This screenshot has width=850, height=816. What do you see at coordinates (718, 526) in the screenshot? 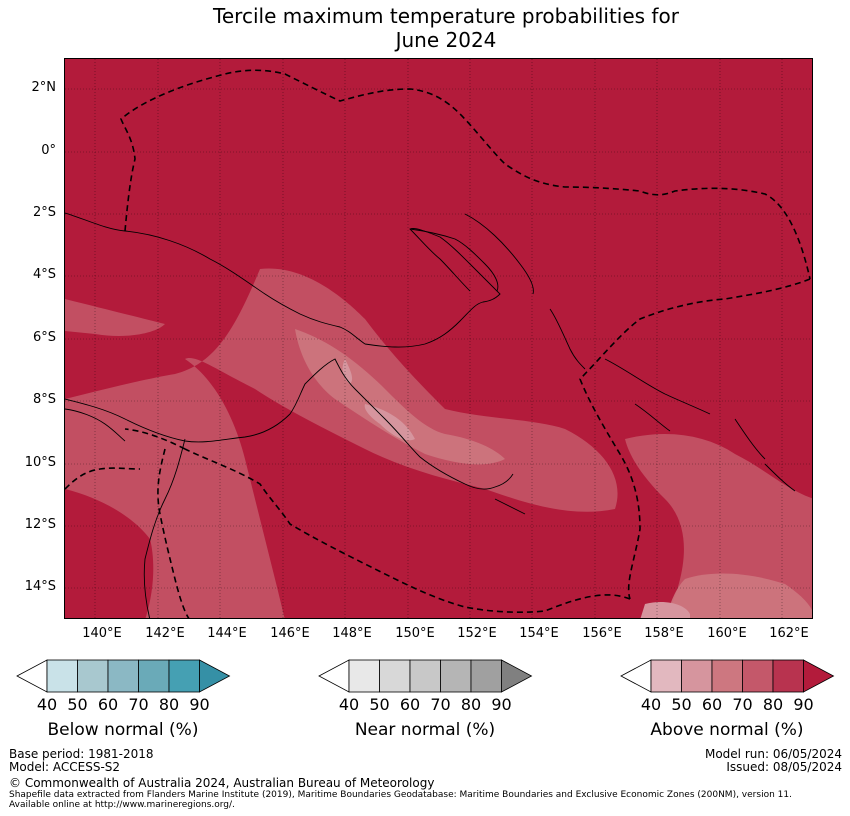
I see `above-normal-70-zone-east` at bounding box center [718, 526].